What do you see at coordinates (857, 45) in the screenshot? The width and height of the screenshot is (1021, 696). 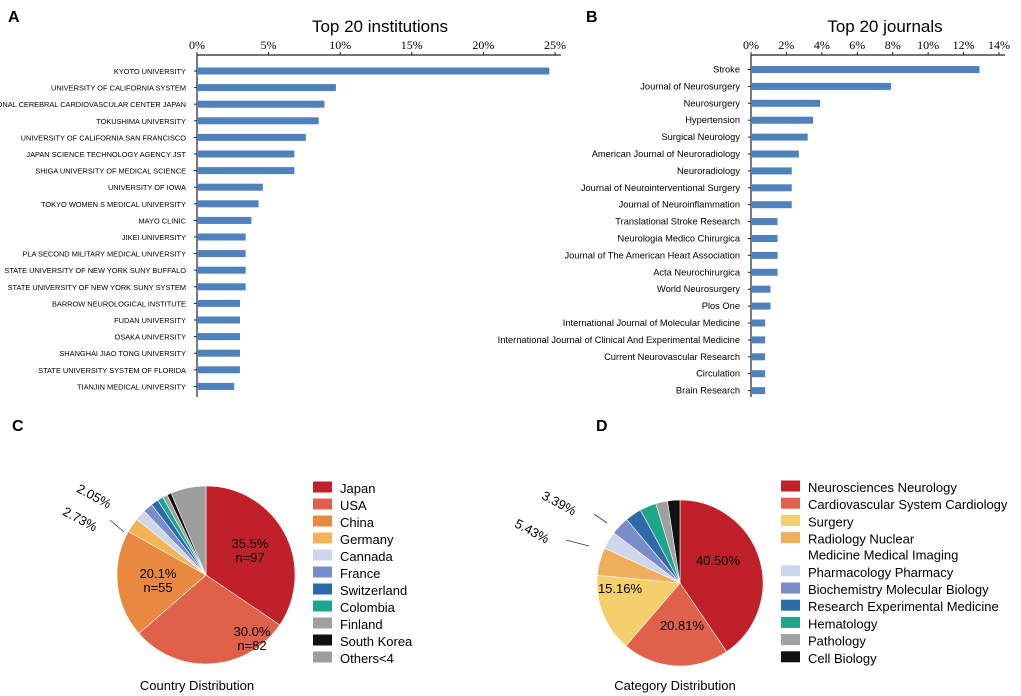 I see `x-tick-label: 6%` at bounding box center [857, 45].